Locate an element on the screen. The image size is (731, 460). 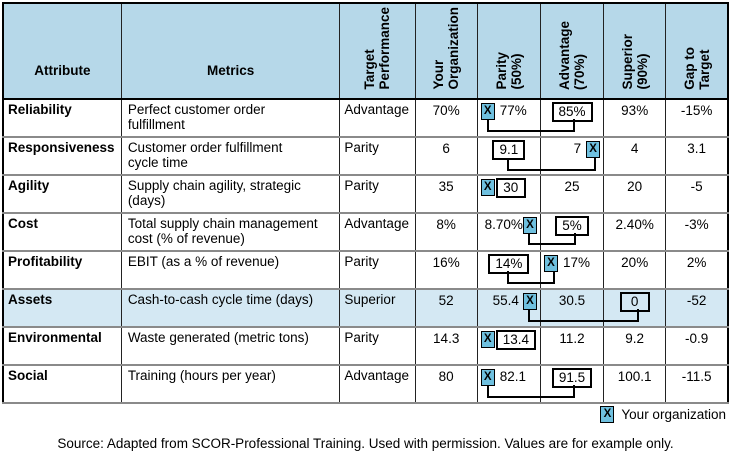
metric-cell: Cash-to-cash cycle time (days) is located at coordinates (230, 308).